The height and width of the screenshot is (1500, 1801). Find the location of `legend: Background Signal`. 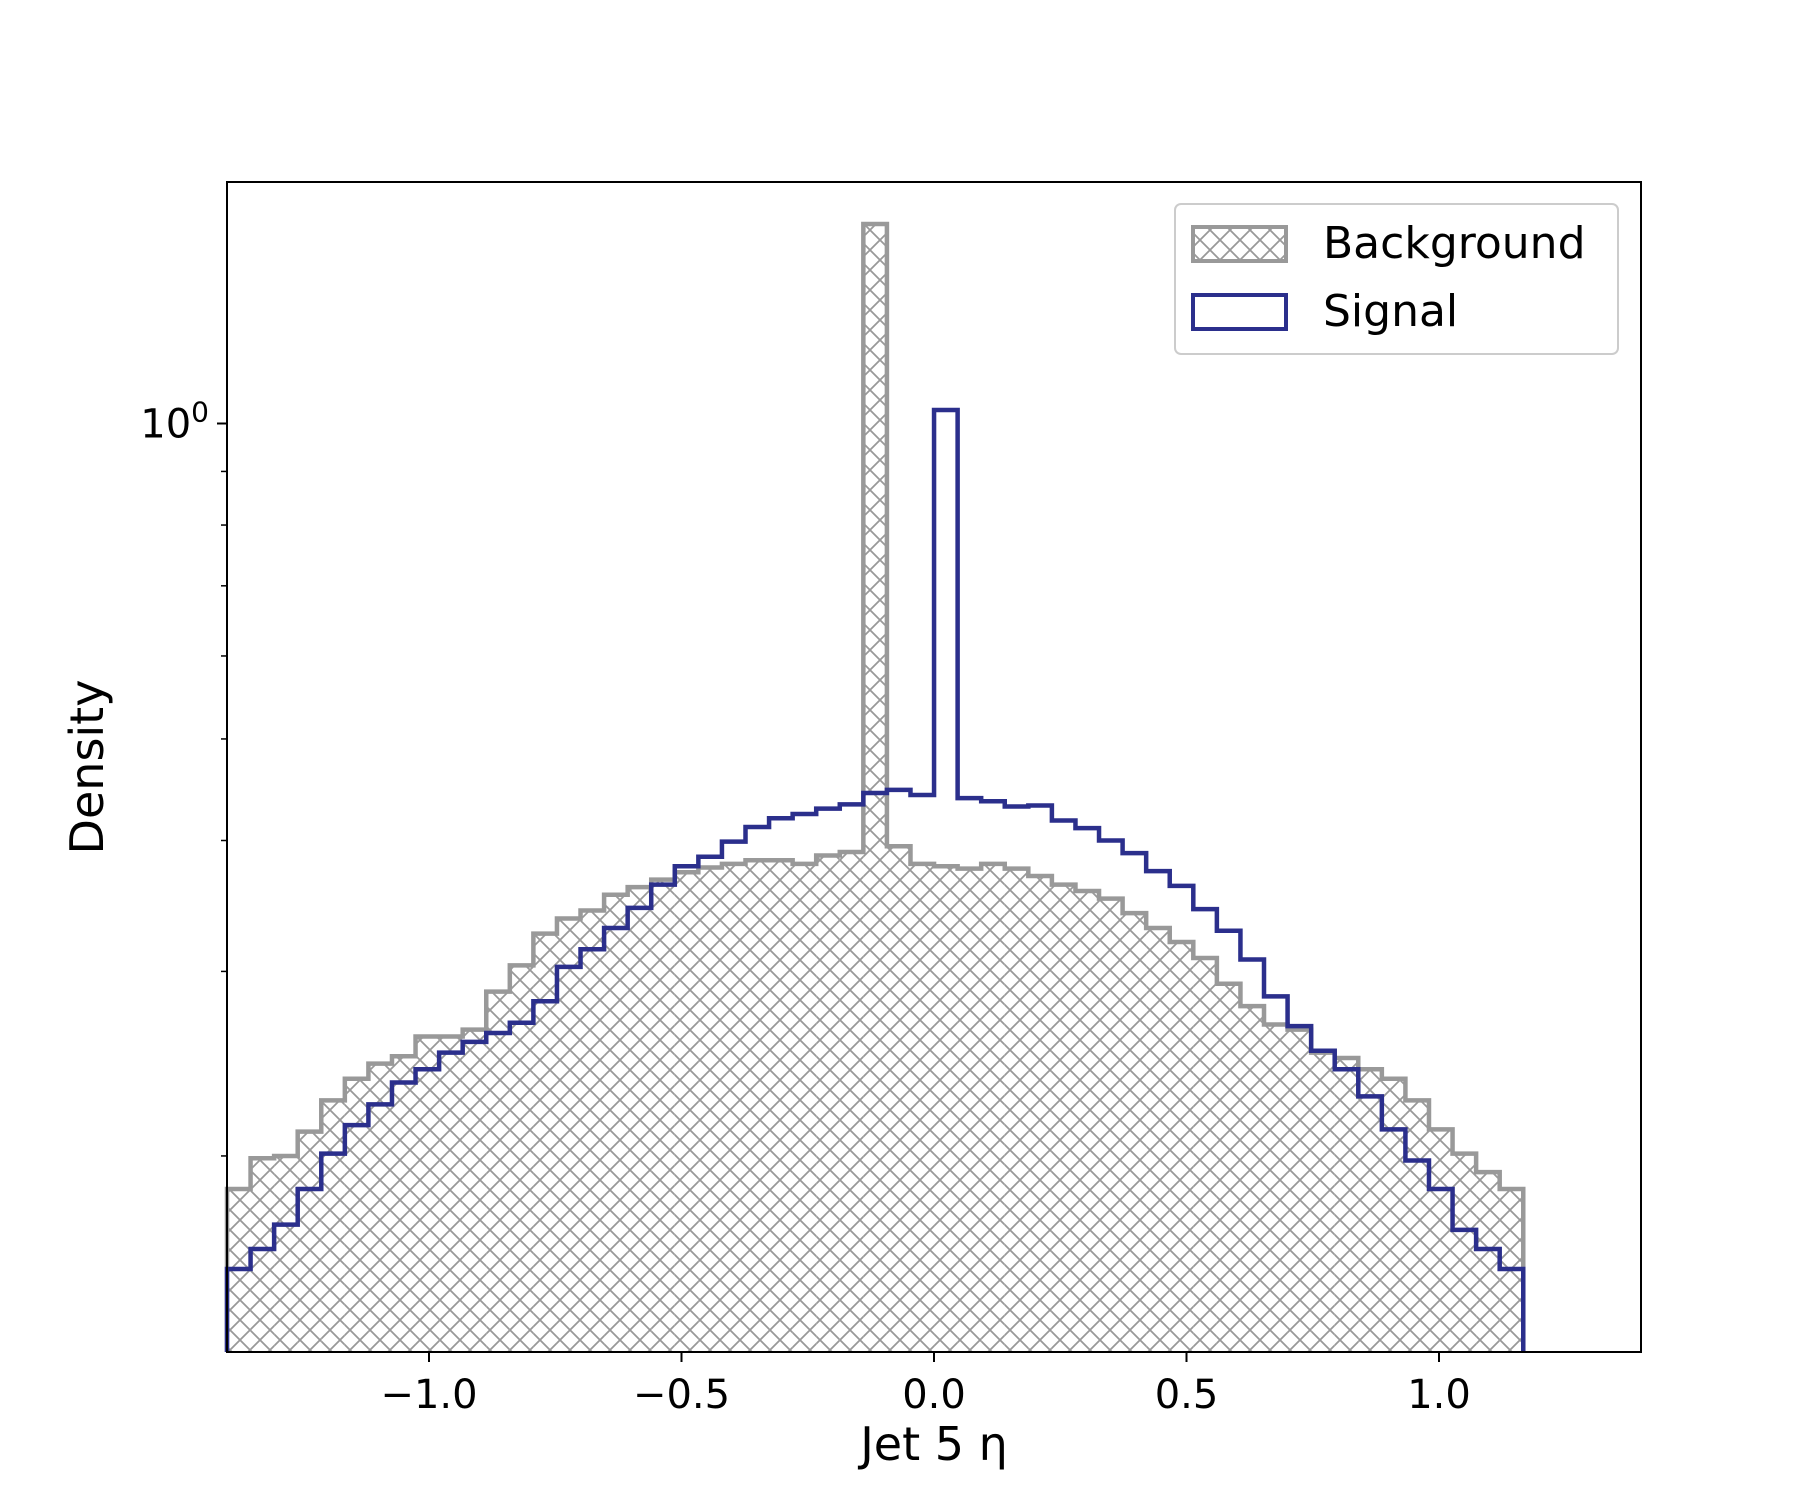

legend: Background Signal is located at coordinates (1396, 279).